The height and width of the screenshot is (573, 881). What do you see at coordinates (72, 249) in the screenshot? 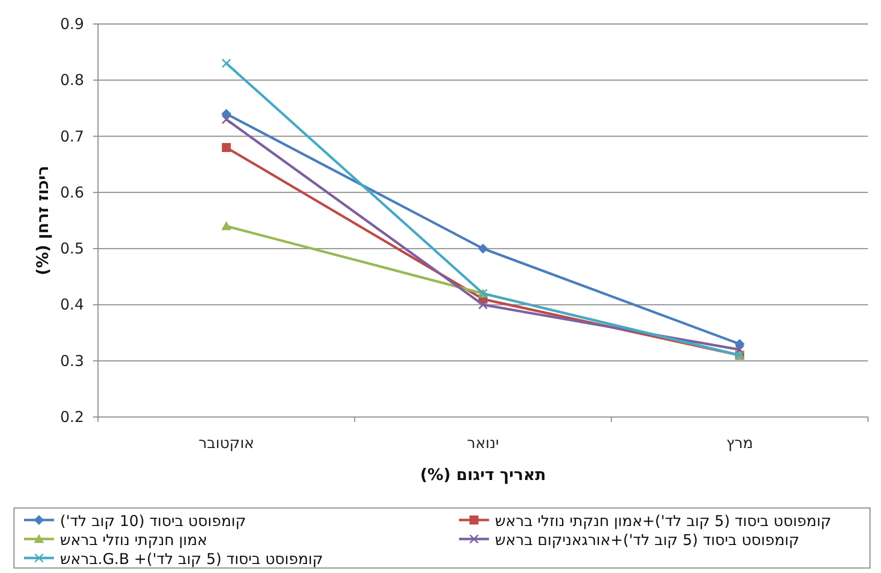
I see `y-tick-label: 0.5` at bounding box center [72, 249].